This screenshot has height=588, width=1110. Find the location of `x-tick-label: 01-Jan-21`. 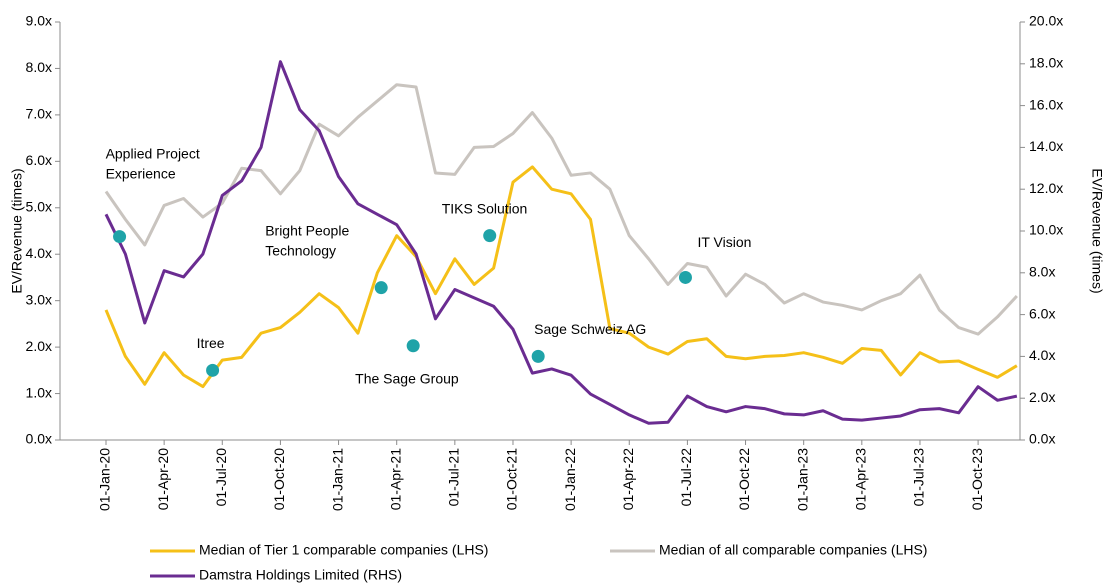

x-tick-label: 01-Jan-21 is located at coordinates (337, 479).